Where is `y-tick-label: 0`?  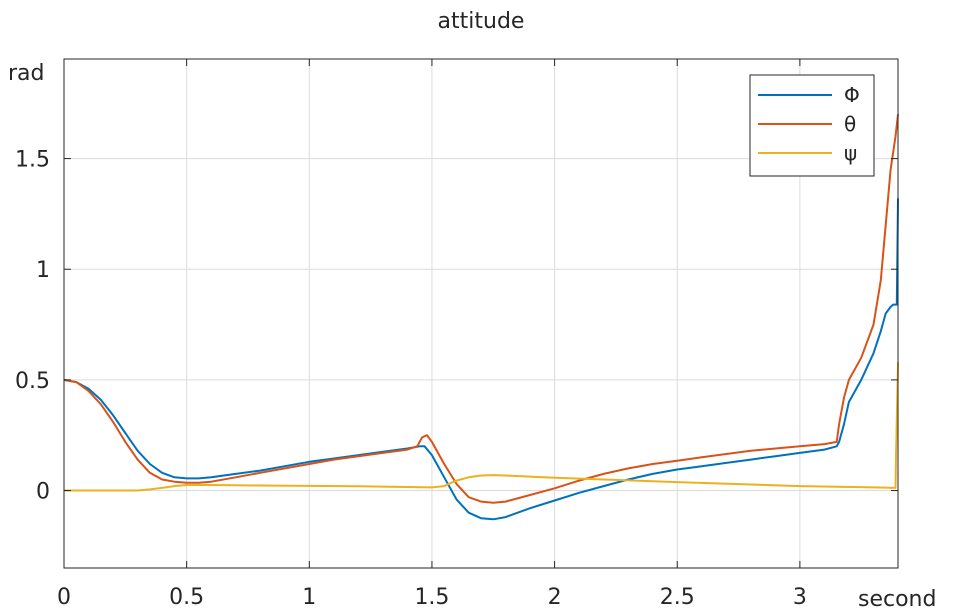
y-tick-label: 0 is located at coordinates (43, 492).